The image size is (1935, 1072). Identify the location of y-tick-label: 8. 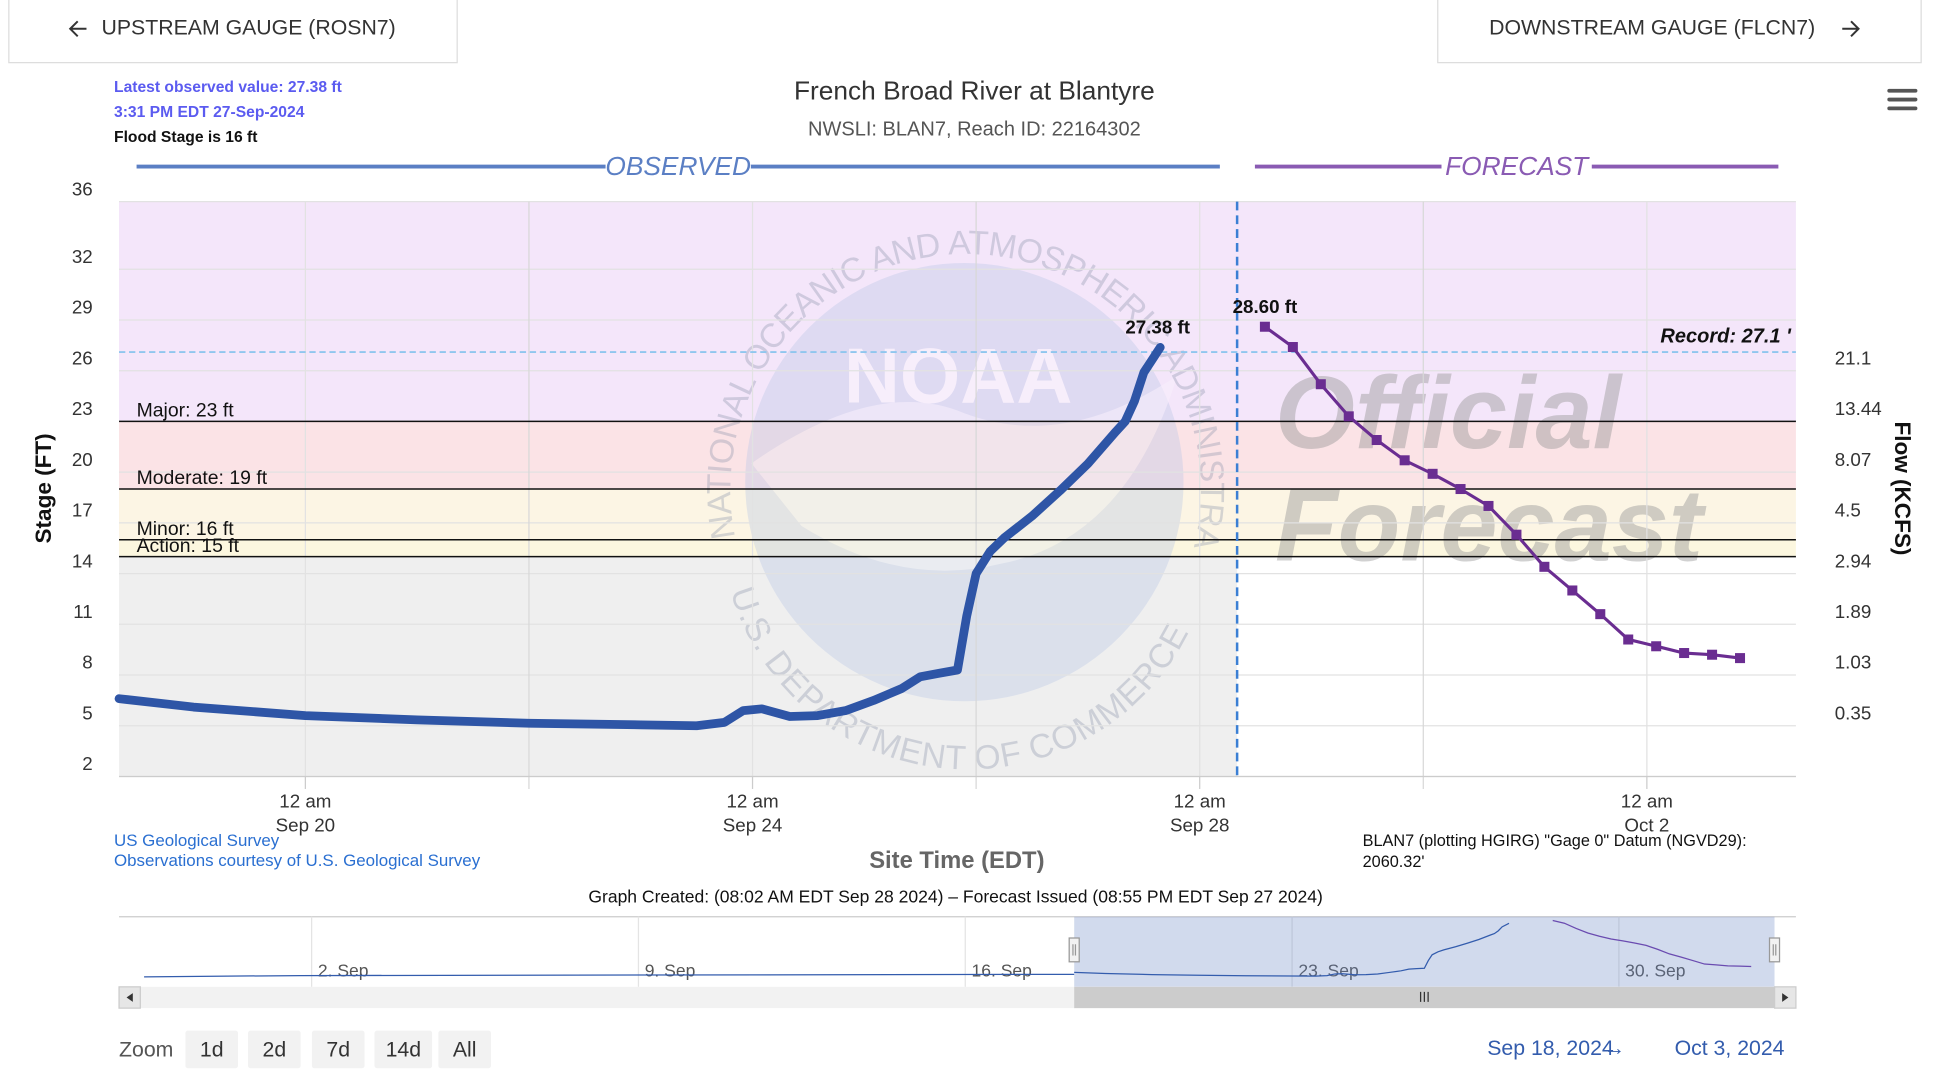
(87, 662).